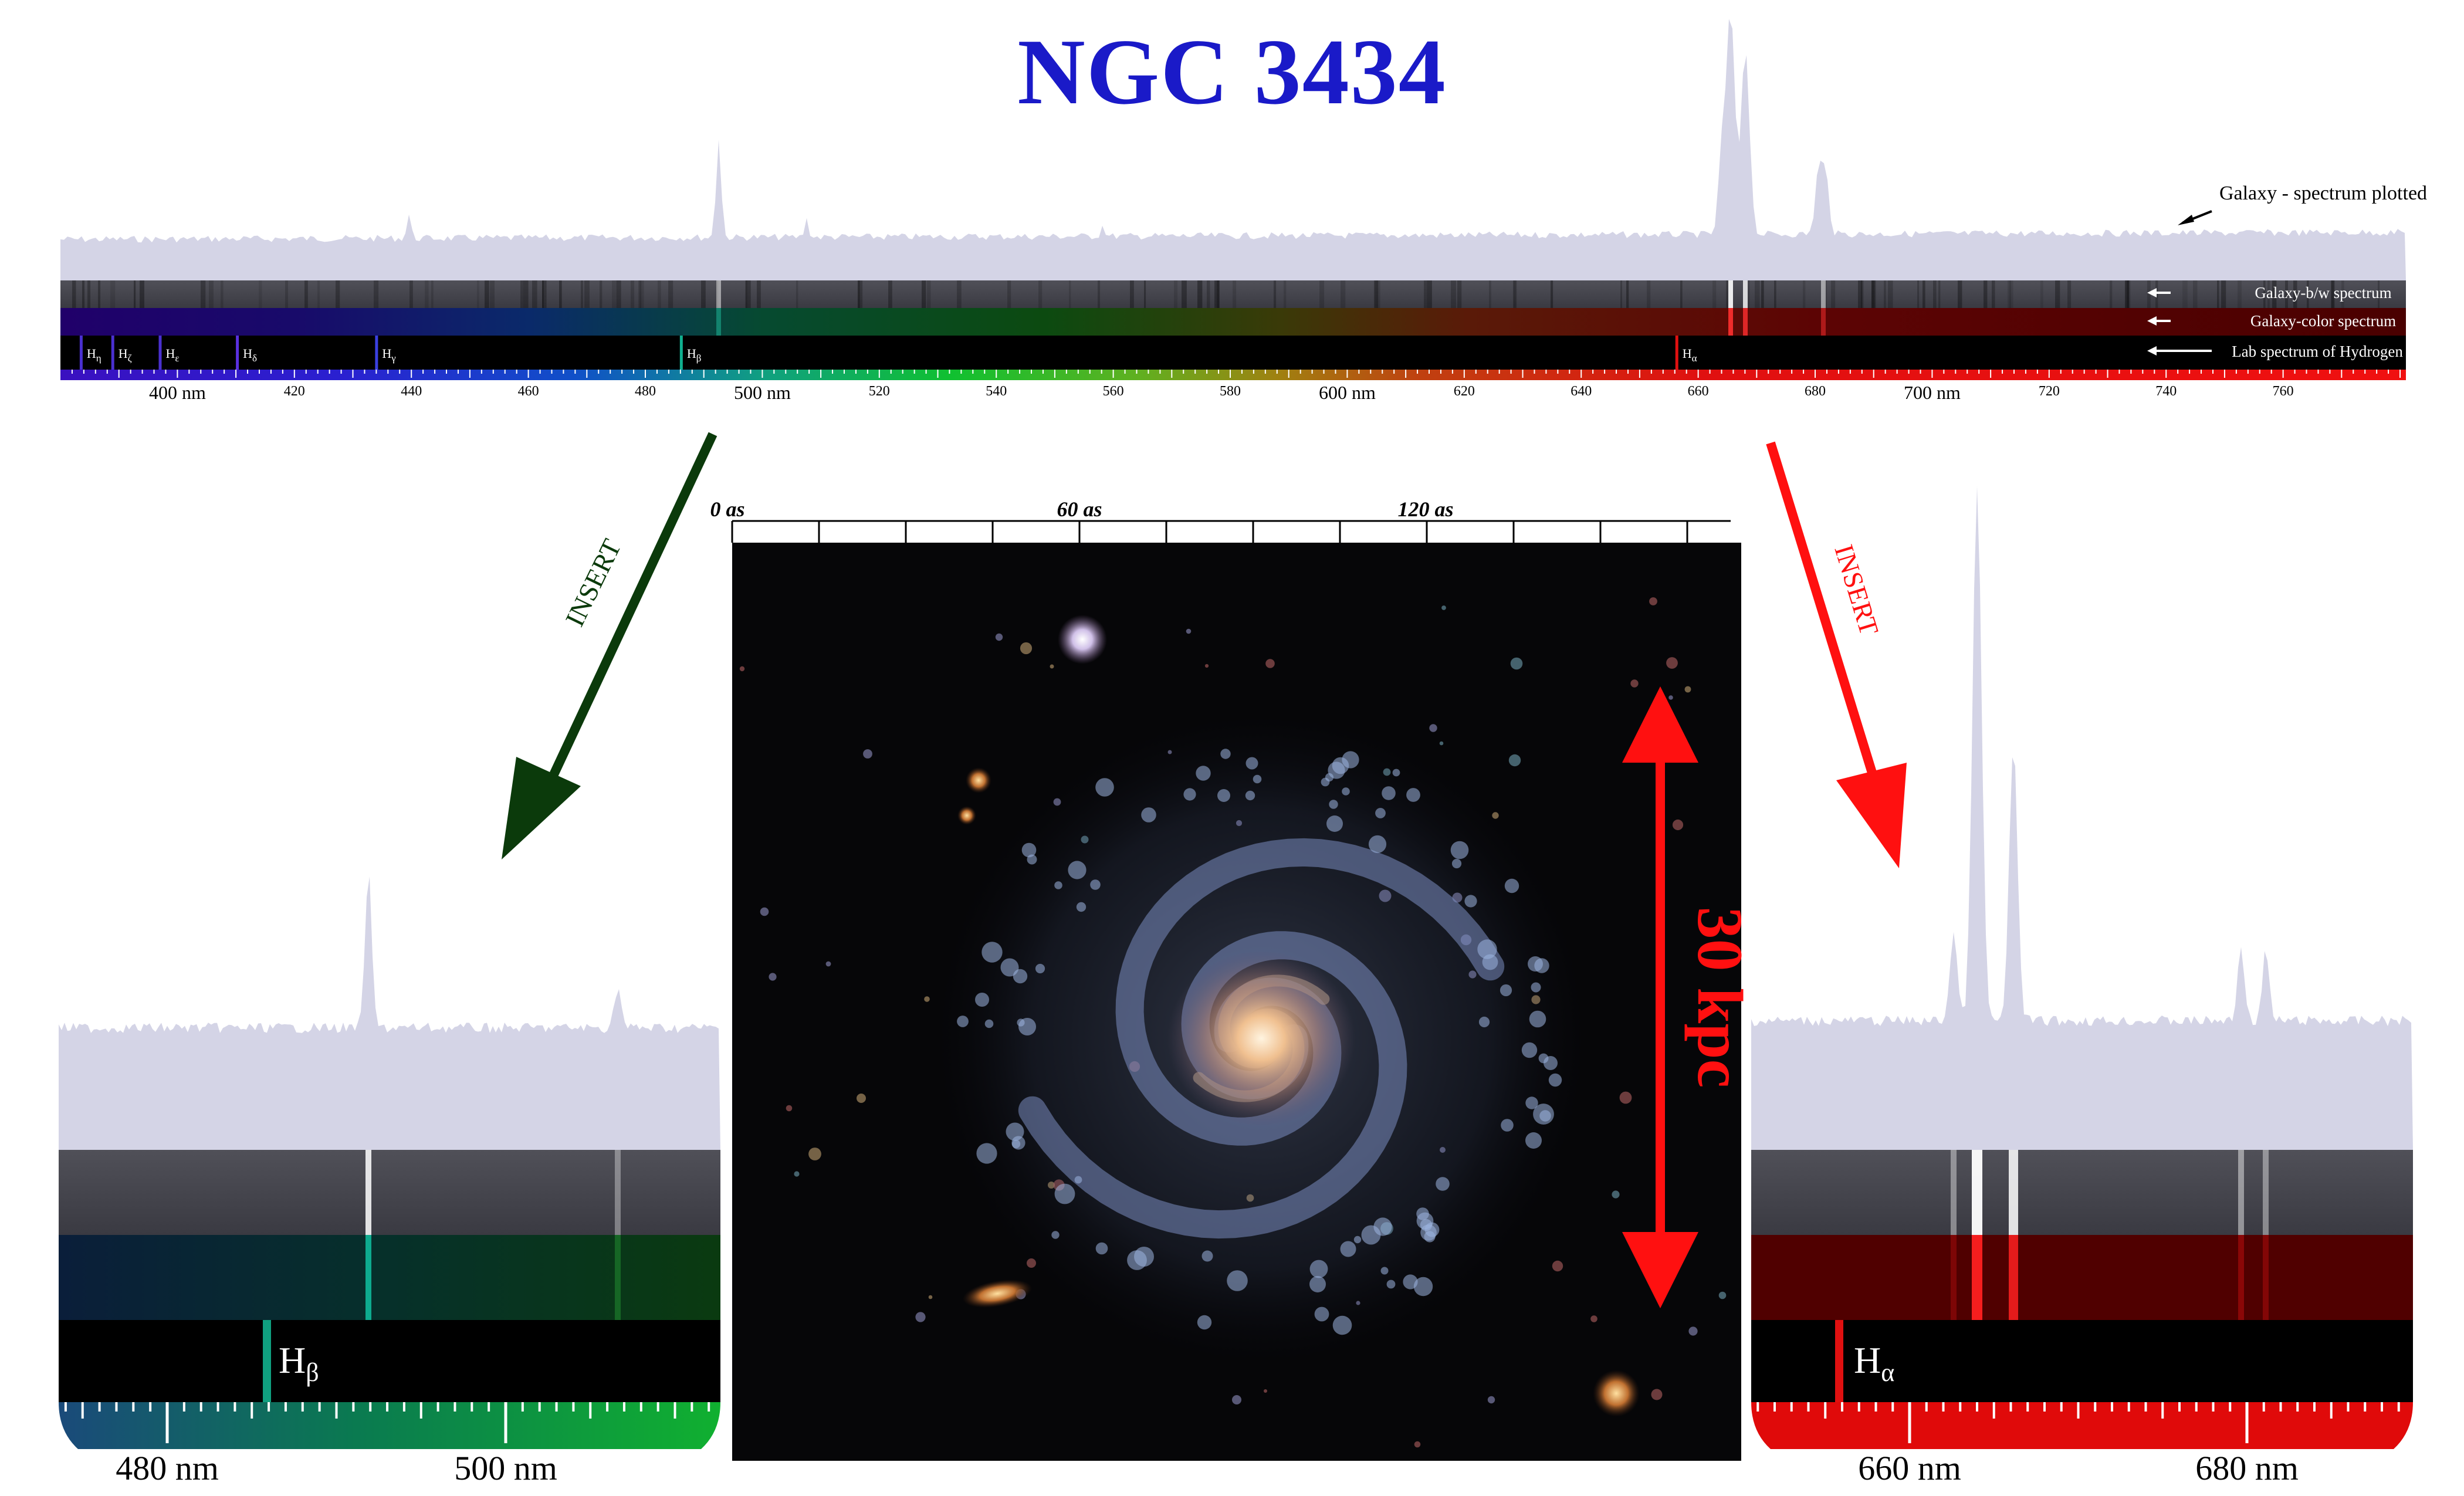 This screenshot has height=1496, width=2464. Describe the element at coordinates (390, 1013) in the screenshot. I see `left-spectrum-profile` at that location.